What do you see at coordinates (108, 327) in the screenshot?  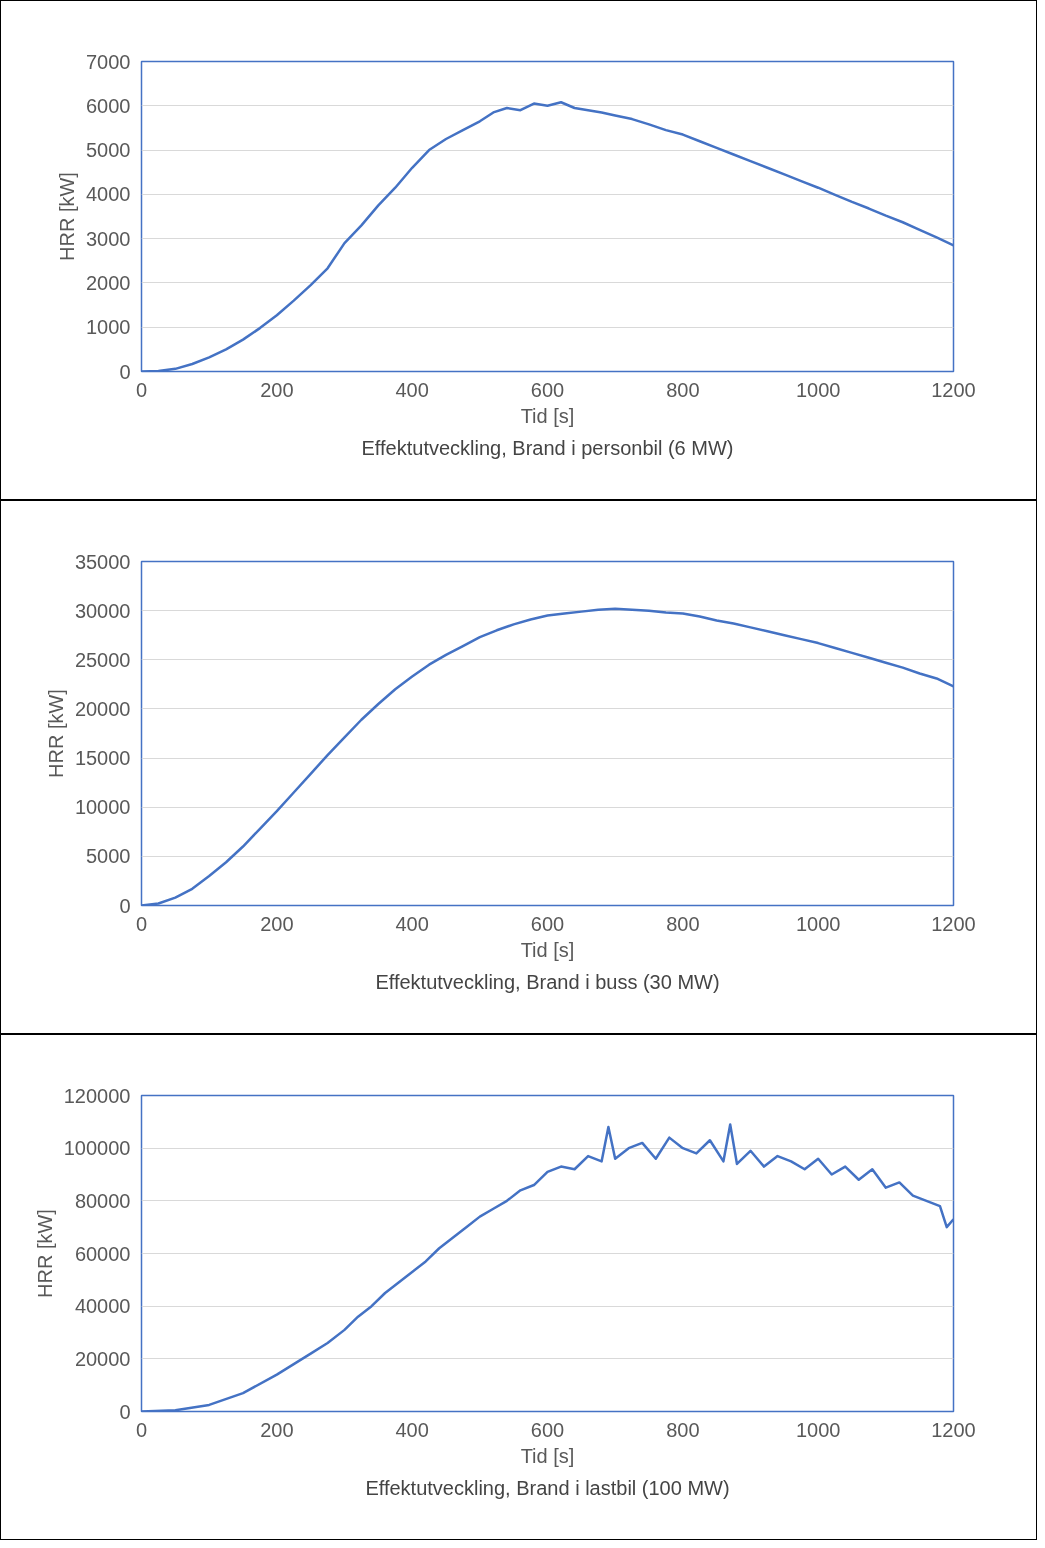 I see `y-tick-label: 1000` at bounding box center [108, 327].